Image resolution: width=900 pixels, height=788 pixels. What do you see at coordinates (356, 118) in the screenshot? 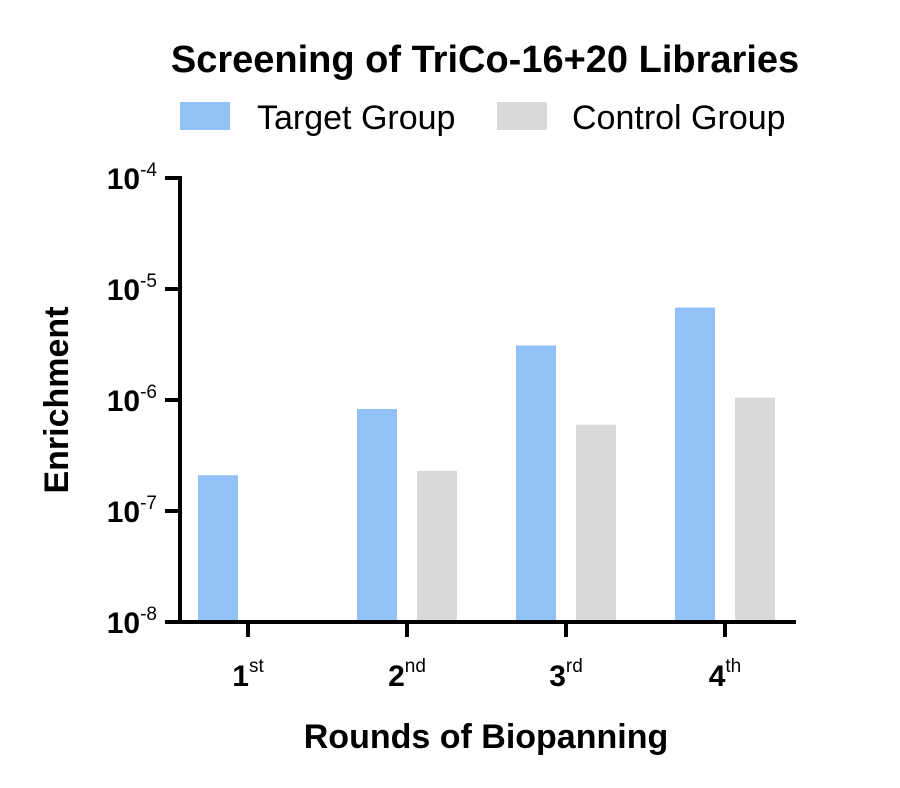
I see `legend-label-target: Target Group` at bounding box center [356, 118].